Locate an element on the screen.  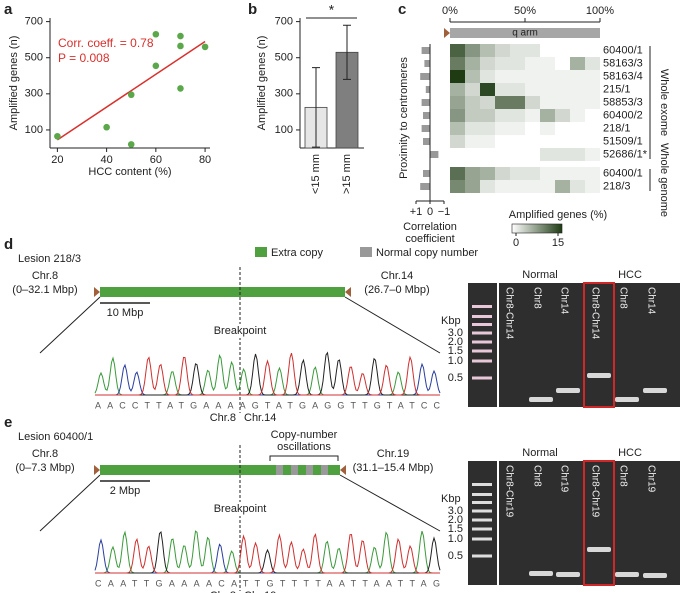
junction-label: Chr.8 is located at coordinates (223, 591).